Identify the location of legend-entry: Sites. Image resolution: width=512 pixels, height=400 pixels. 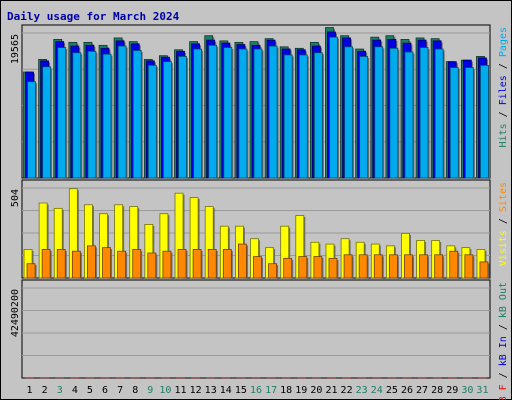
(503, 197).